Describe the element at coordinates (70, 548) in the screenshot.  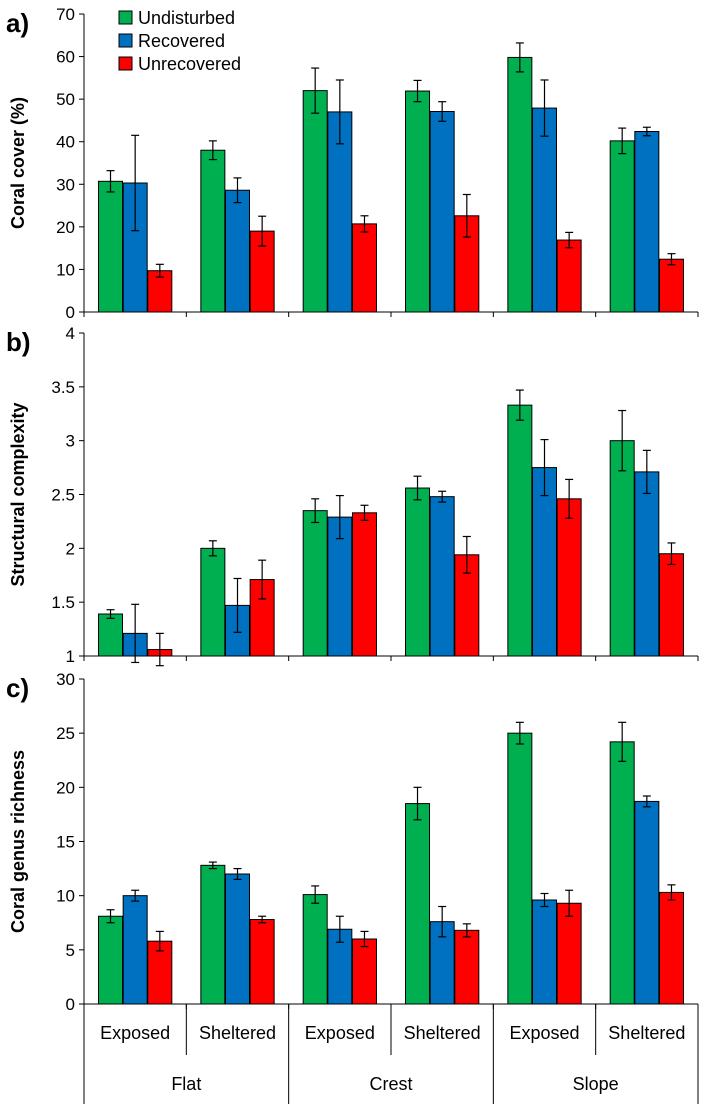
I see `y-tick-label: 2` at that location.